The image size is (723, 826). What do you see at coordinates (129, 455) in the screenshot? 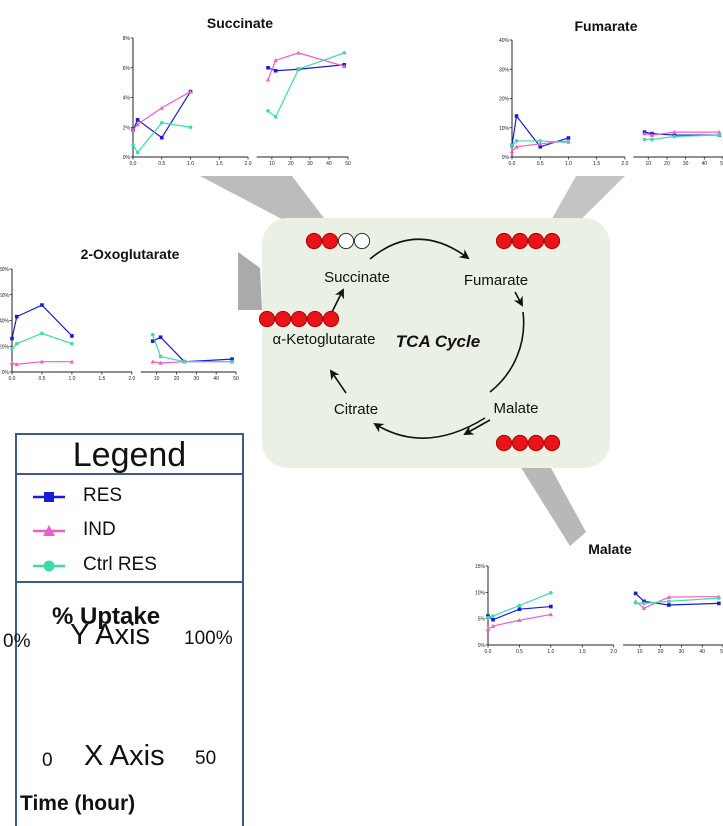
I see `legend-title: Legend` at bounding box center [129, 455].